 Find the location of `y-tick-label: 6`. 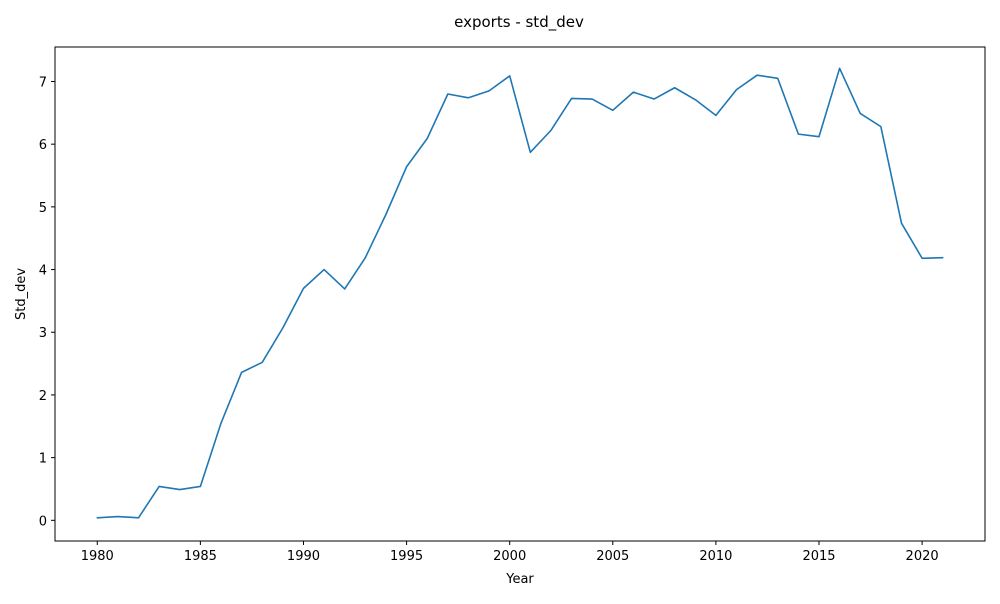

y-tick-label: 6 is located at coordinates (43, 145).